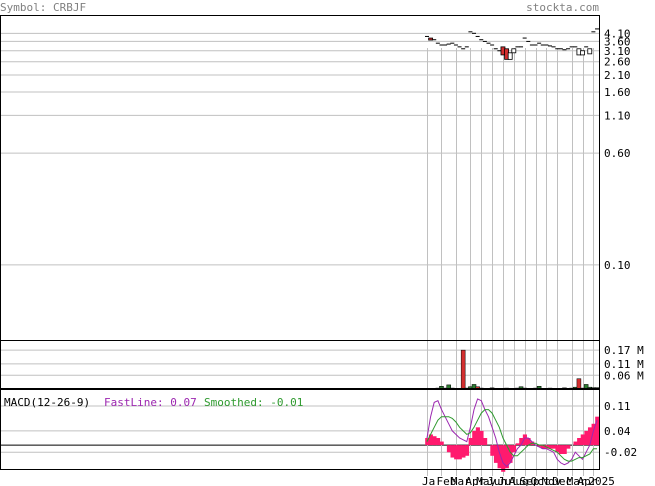 The image size is (655, 486). What do you see at coordinates (562, 480) in the screenshot?
I see `x-tick-label: Dec` at bounding box center [562, 480].